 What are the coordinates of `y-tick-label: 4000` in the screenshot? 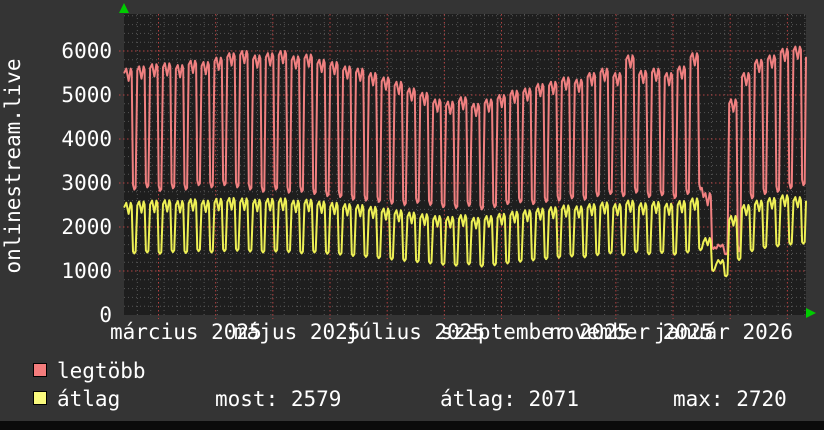 It's located at (86, 139).